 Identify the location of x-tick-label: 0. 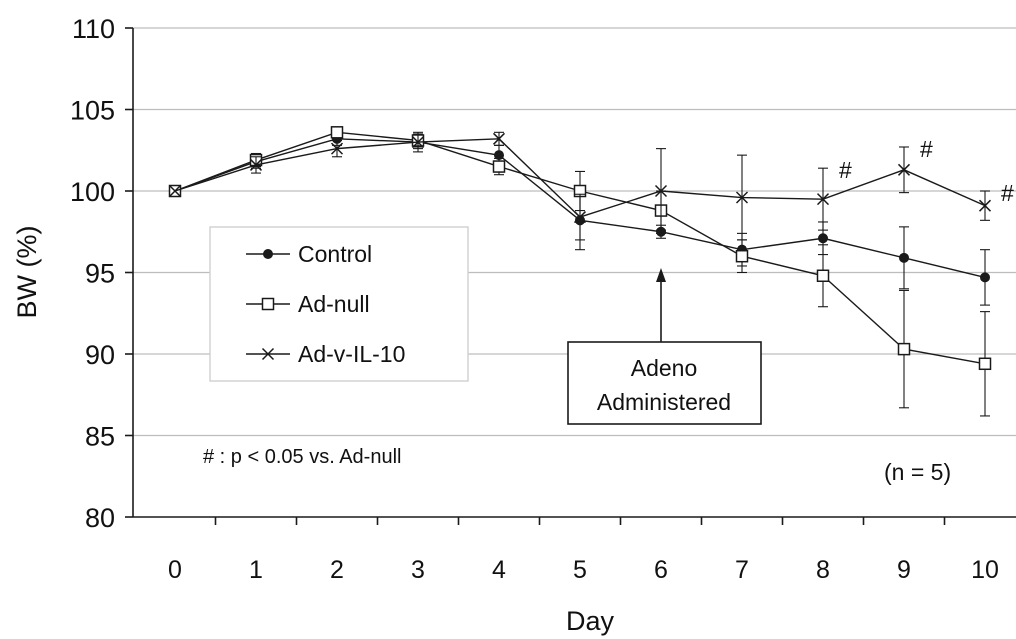
(175, 570).